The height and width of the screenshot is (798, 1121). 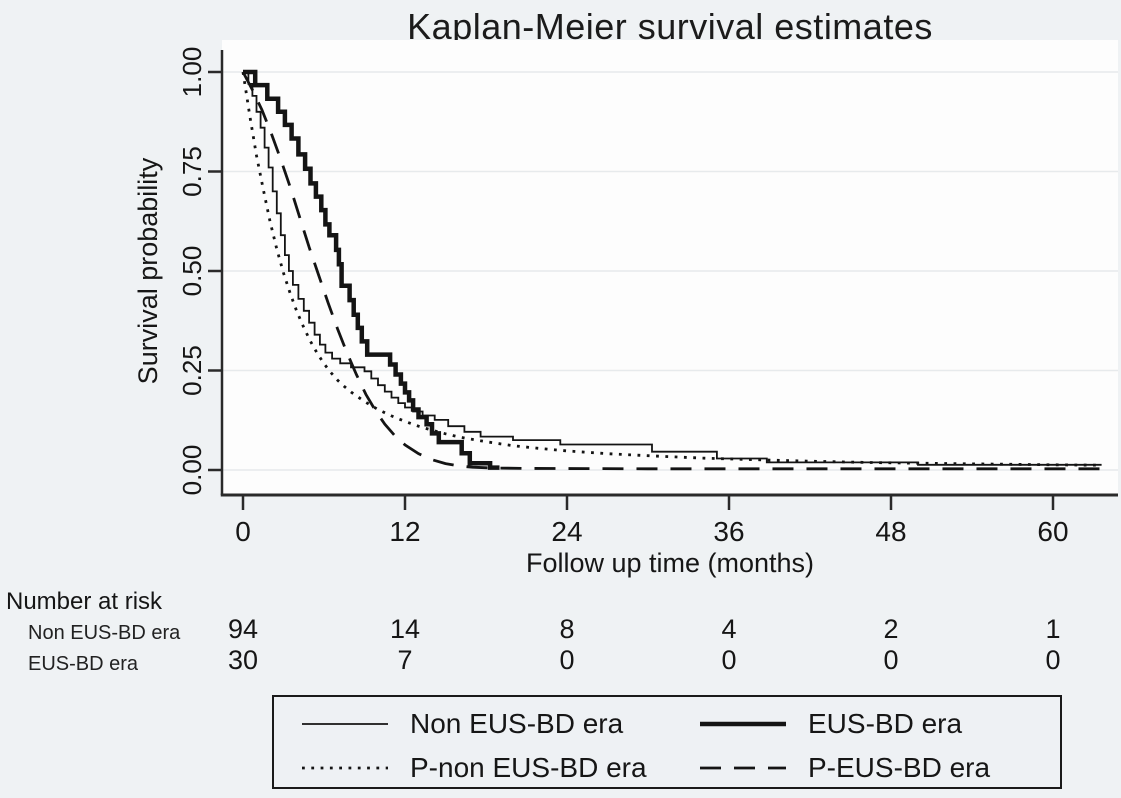 What do you see at coordinates (104, 633) in the screenshot?
I see `risk-row-label: Non EUS-BD era` at bounding box center [104, 633].